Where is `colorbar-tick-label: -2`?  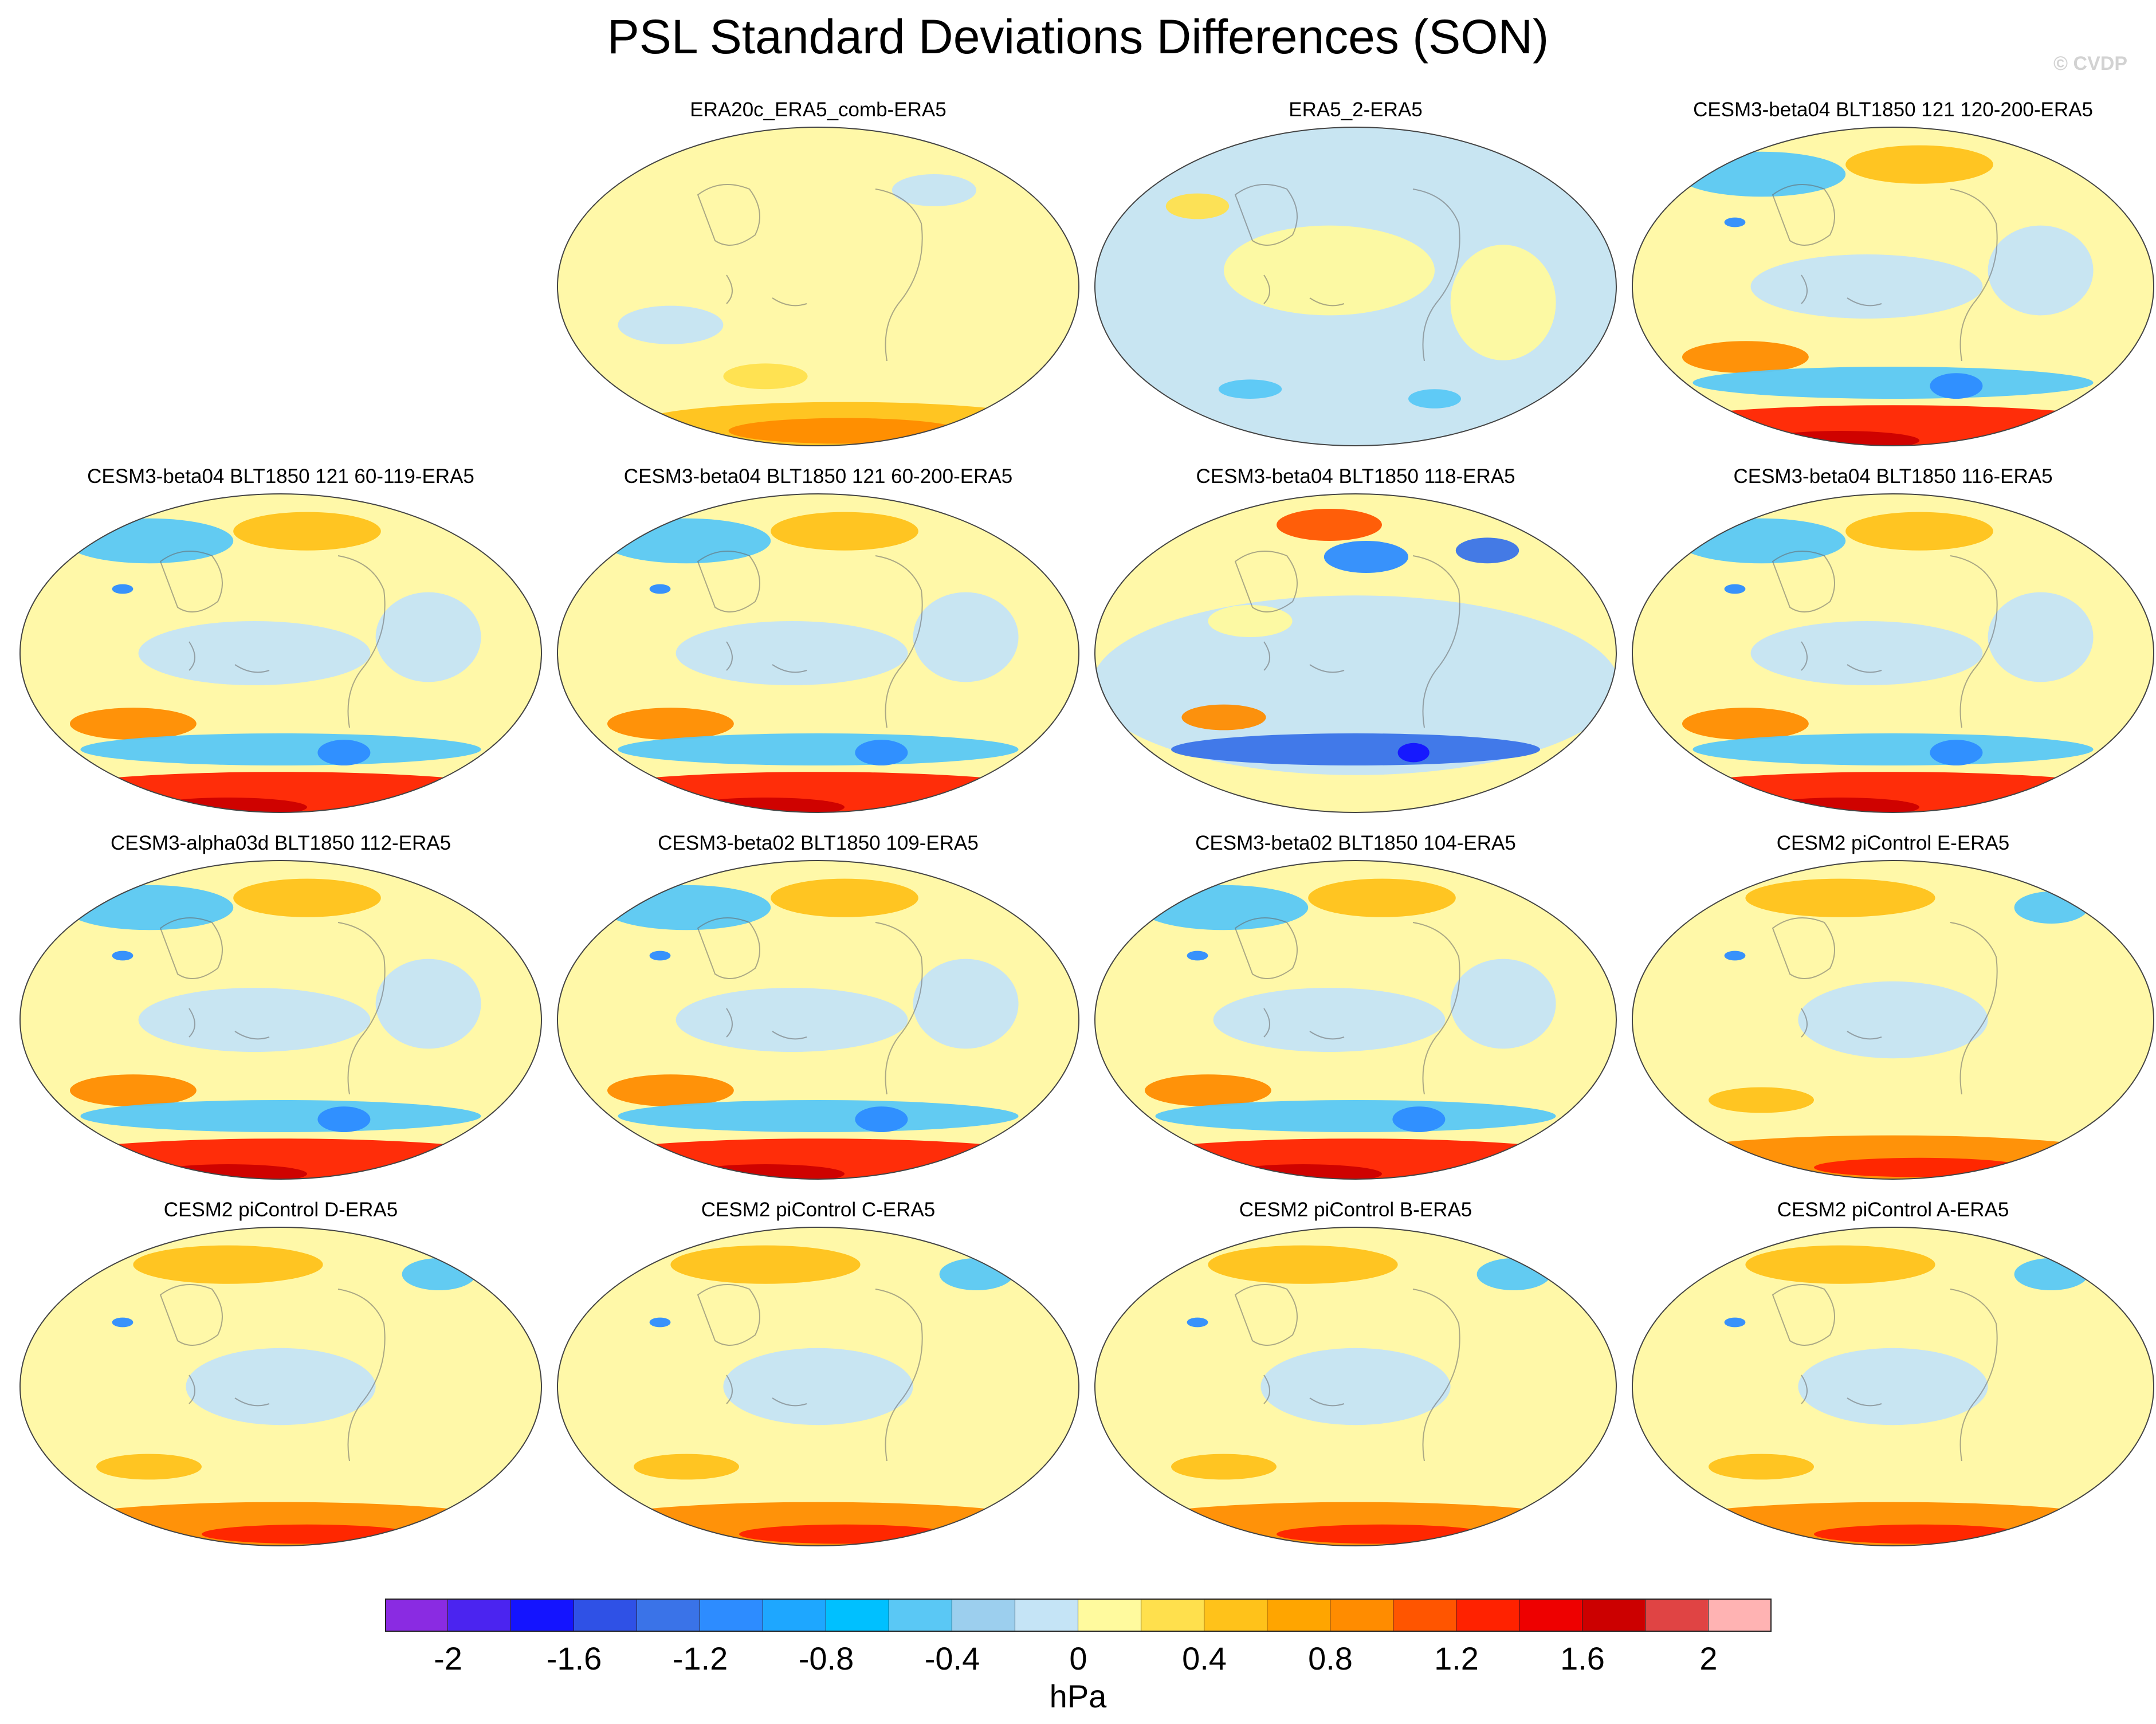 colorbar-tick-label: -2 is located at coordinates (448, 1658).